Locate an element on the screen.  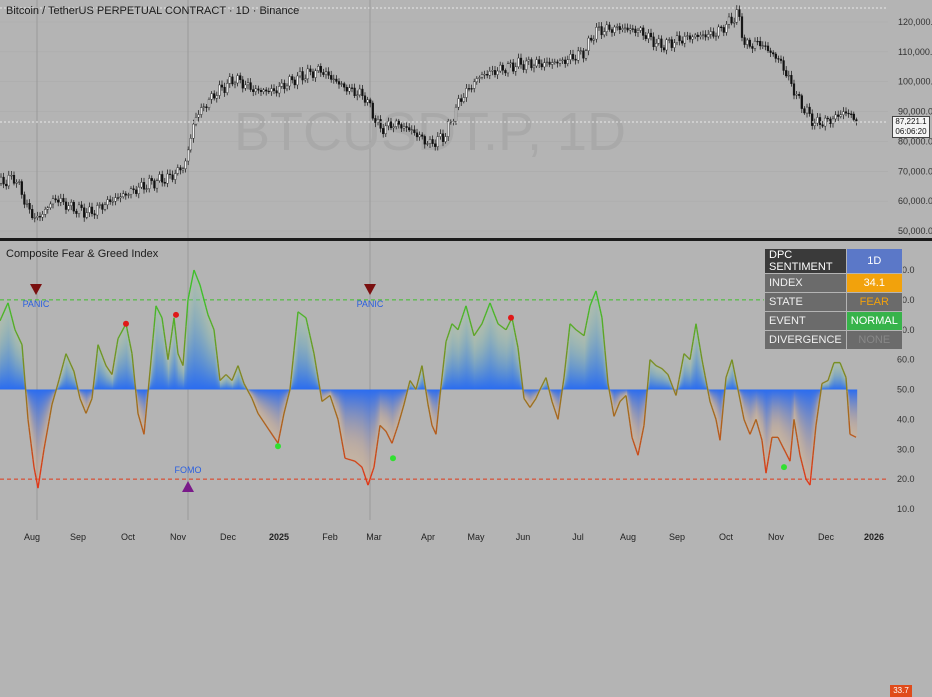
time-axis-label: Nov is located at coordinates (776, 537).